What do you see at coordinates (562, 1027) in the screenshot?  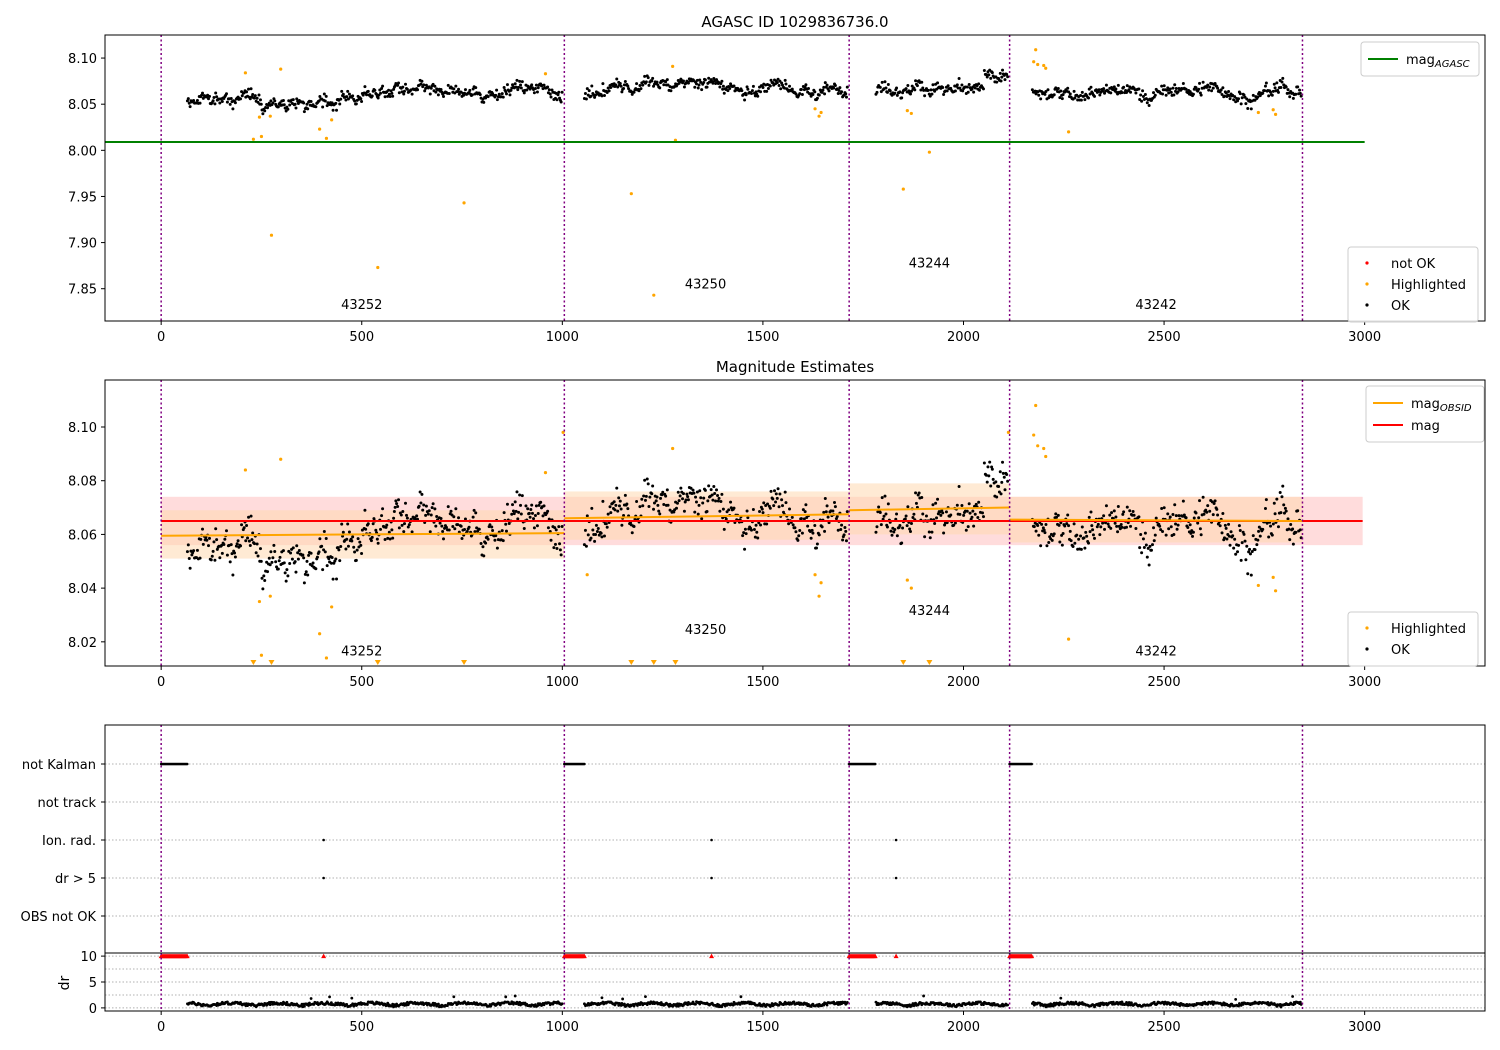 I see `x-tick-label: 1000` at bounding box center [562, 1027].